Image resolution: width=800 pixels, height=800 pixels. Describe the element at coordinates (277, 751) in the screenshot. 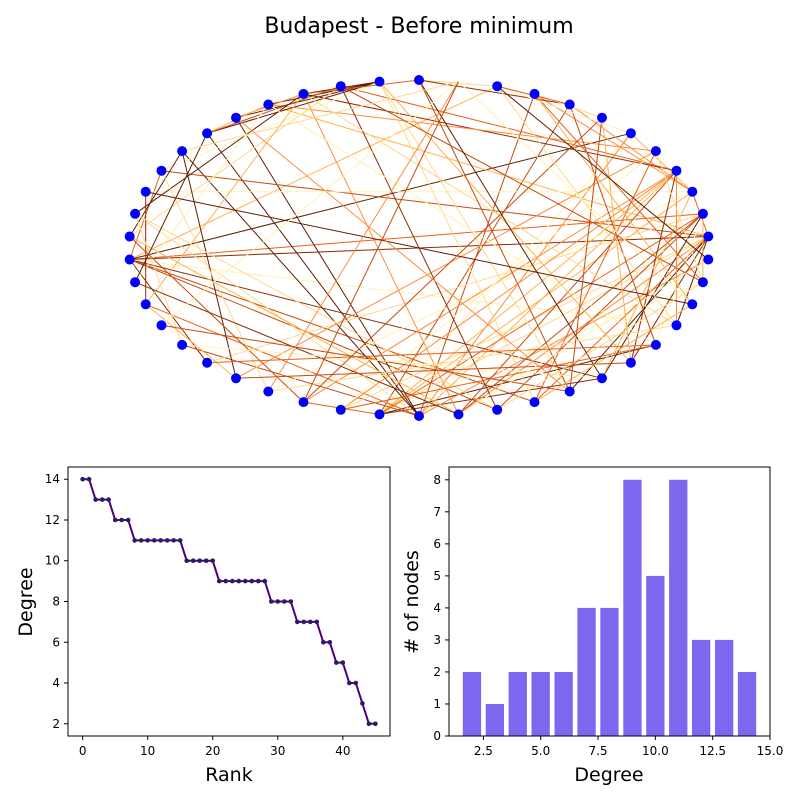

I see `rank-x-tick-label: 30` at that location.